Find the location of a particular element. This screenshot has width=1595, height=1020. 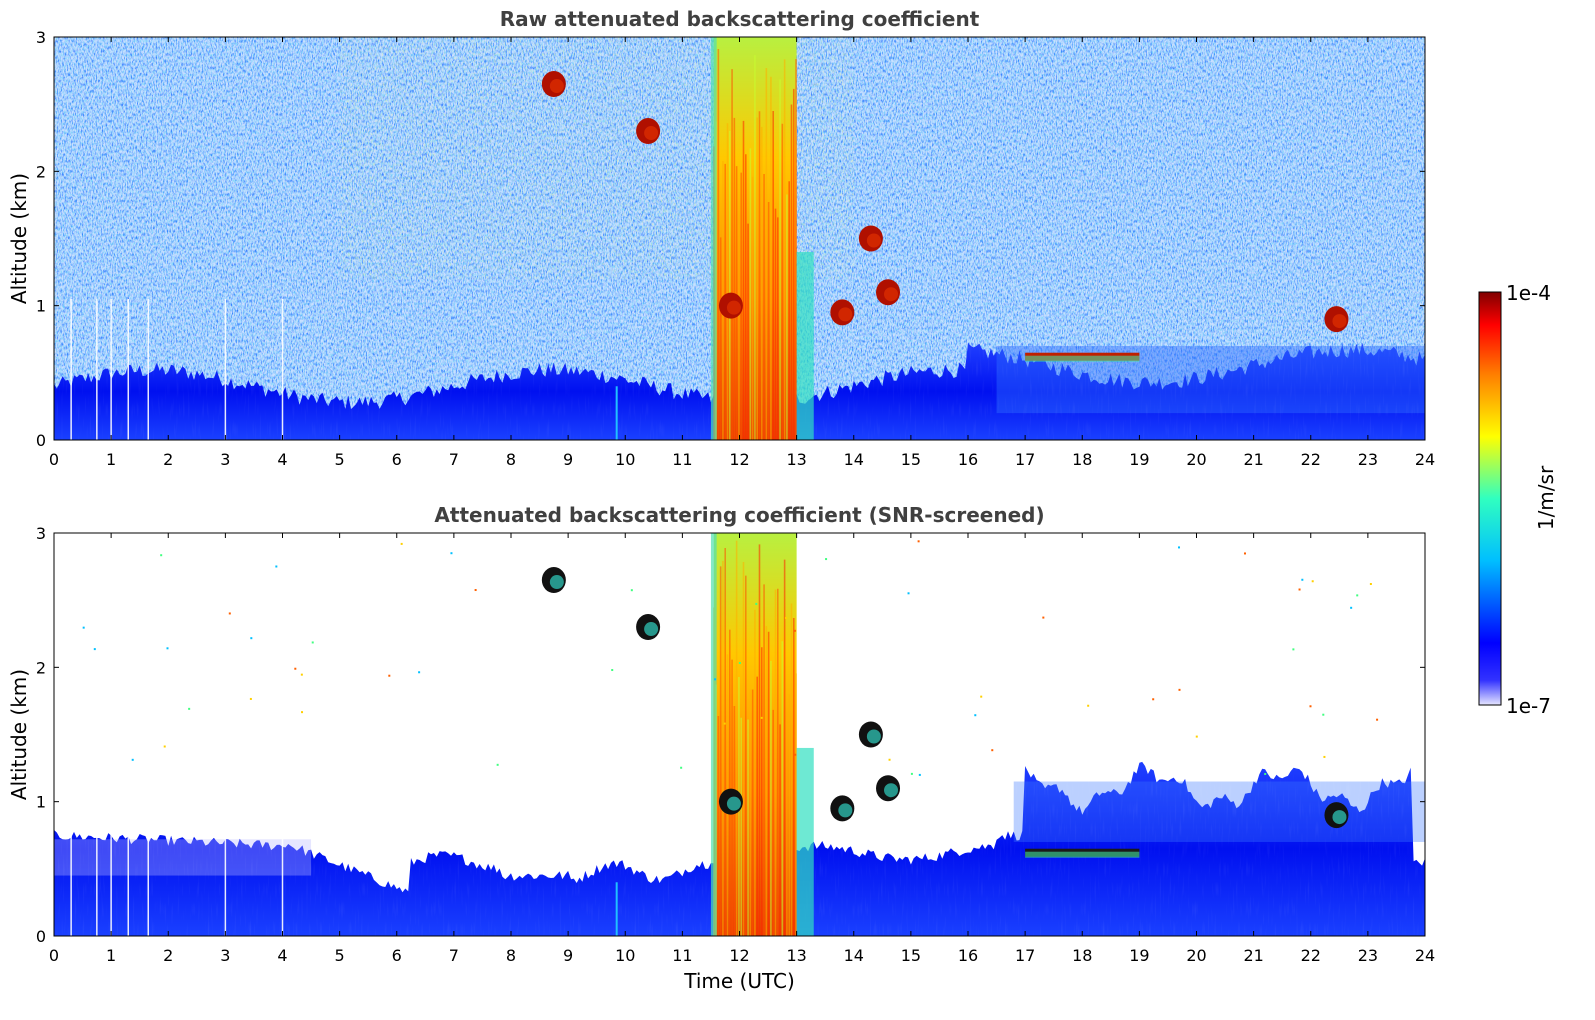

x-tick-label: 16 is located at coordinates (968, 955).